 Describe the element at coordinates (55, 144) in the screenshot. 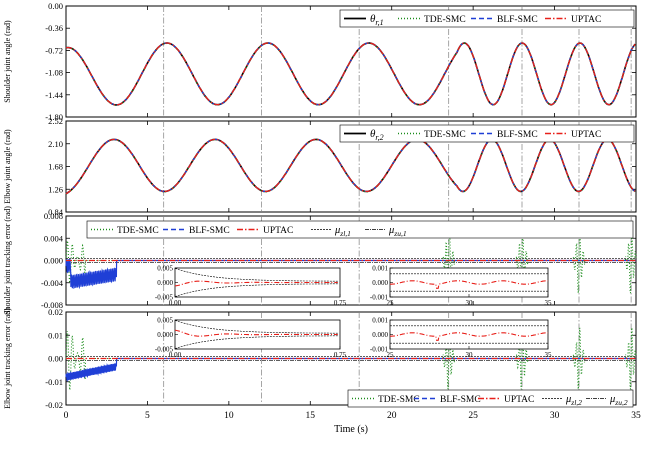

I see `y-tick-label: 2.10` at that location.